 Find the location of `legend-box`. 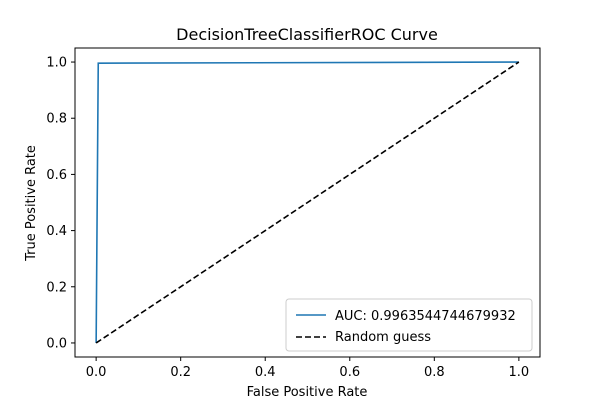

legend-box is located at coordinates (409, 325).